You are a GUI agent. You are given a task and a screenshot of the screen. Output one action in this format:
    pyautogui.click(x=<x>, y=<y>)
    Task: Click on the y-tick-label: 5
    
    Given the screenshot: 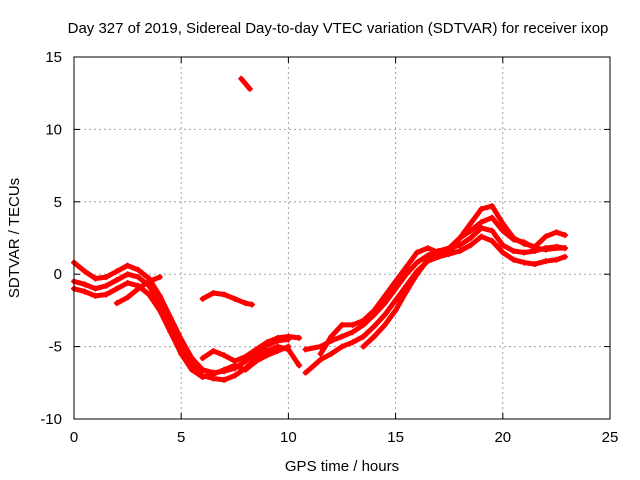 What is the action you would take?
    pyautogui.click(x=58, y=202)
    